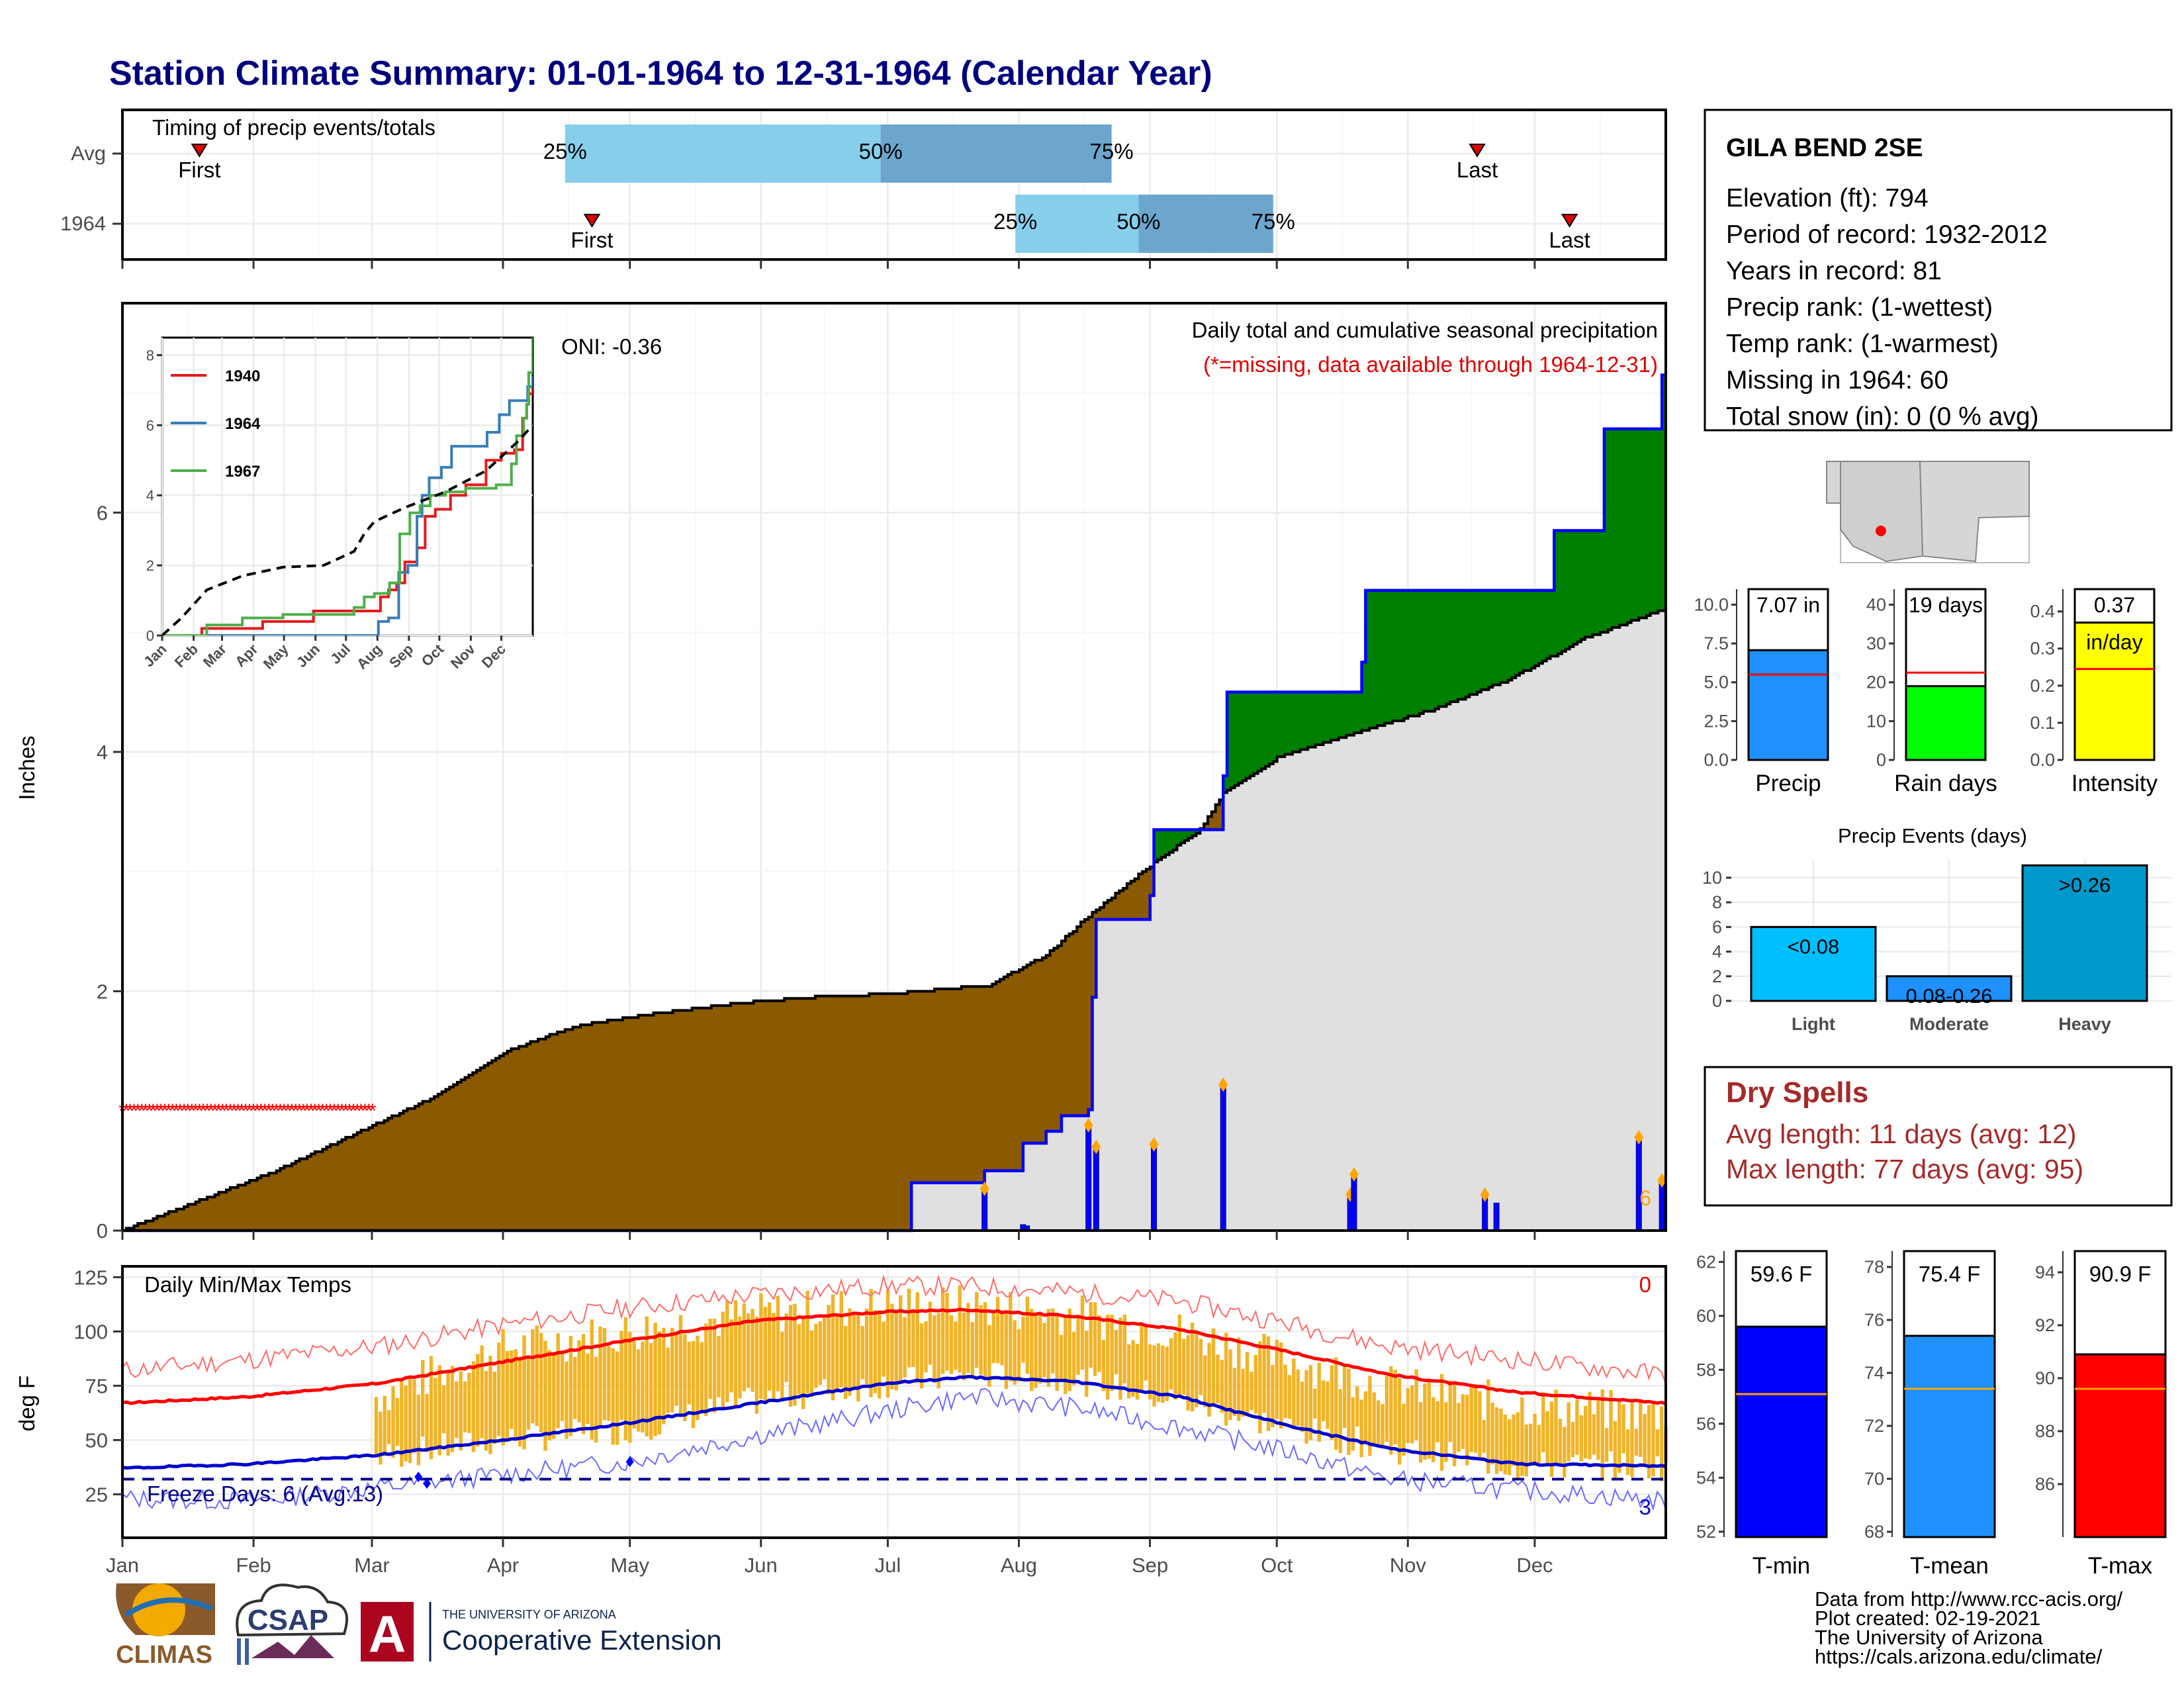  What do you see at coordinates (97, 1440) in the screenshot?
I see `temp-ytick-label: 50` at bounding box center [97, 1440].